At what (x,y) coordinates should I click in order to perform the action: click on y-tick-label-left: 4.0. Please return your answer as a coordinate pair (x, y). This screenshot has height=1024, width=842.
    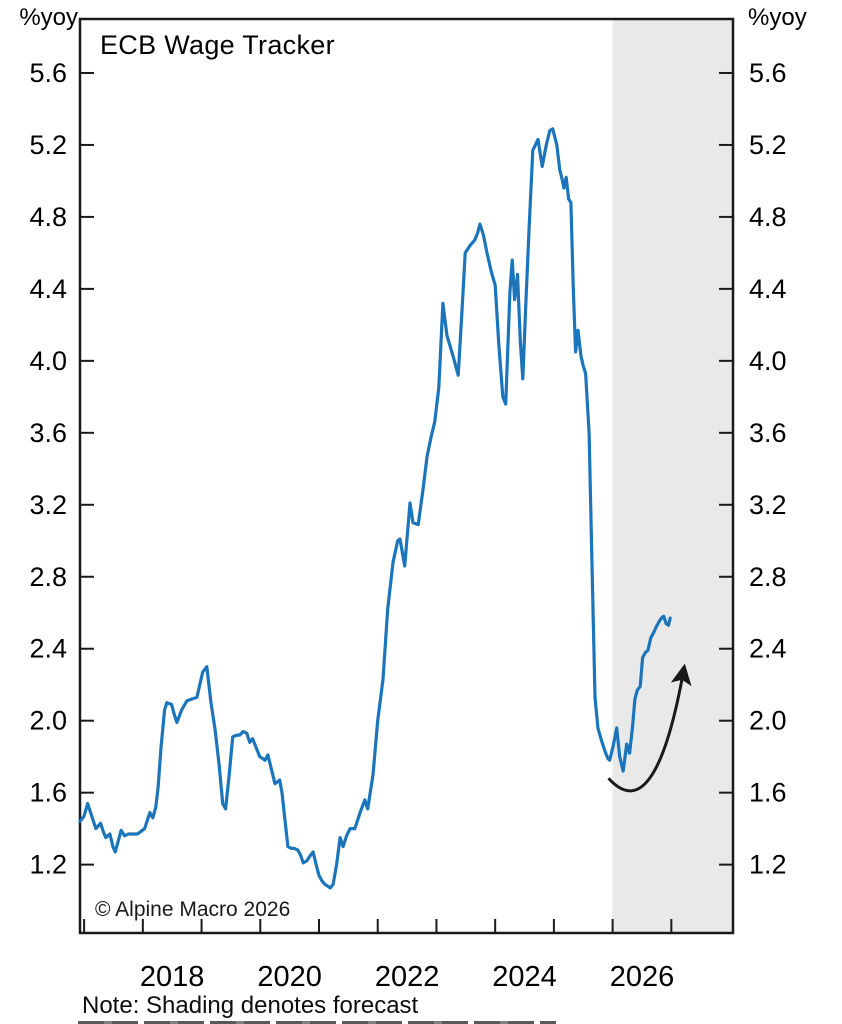
    Looking at the image, I should click on (48, 361).